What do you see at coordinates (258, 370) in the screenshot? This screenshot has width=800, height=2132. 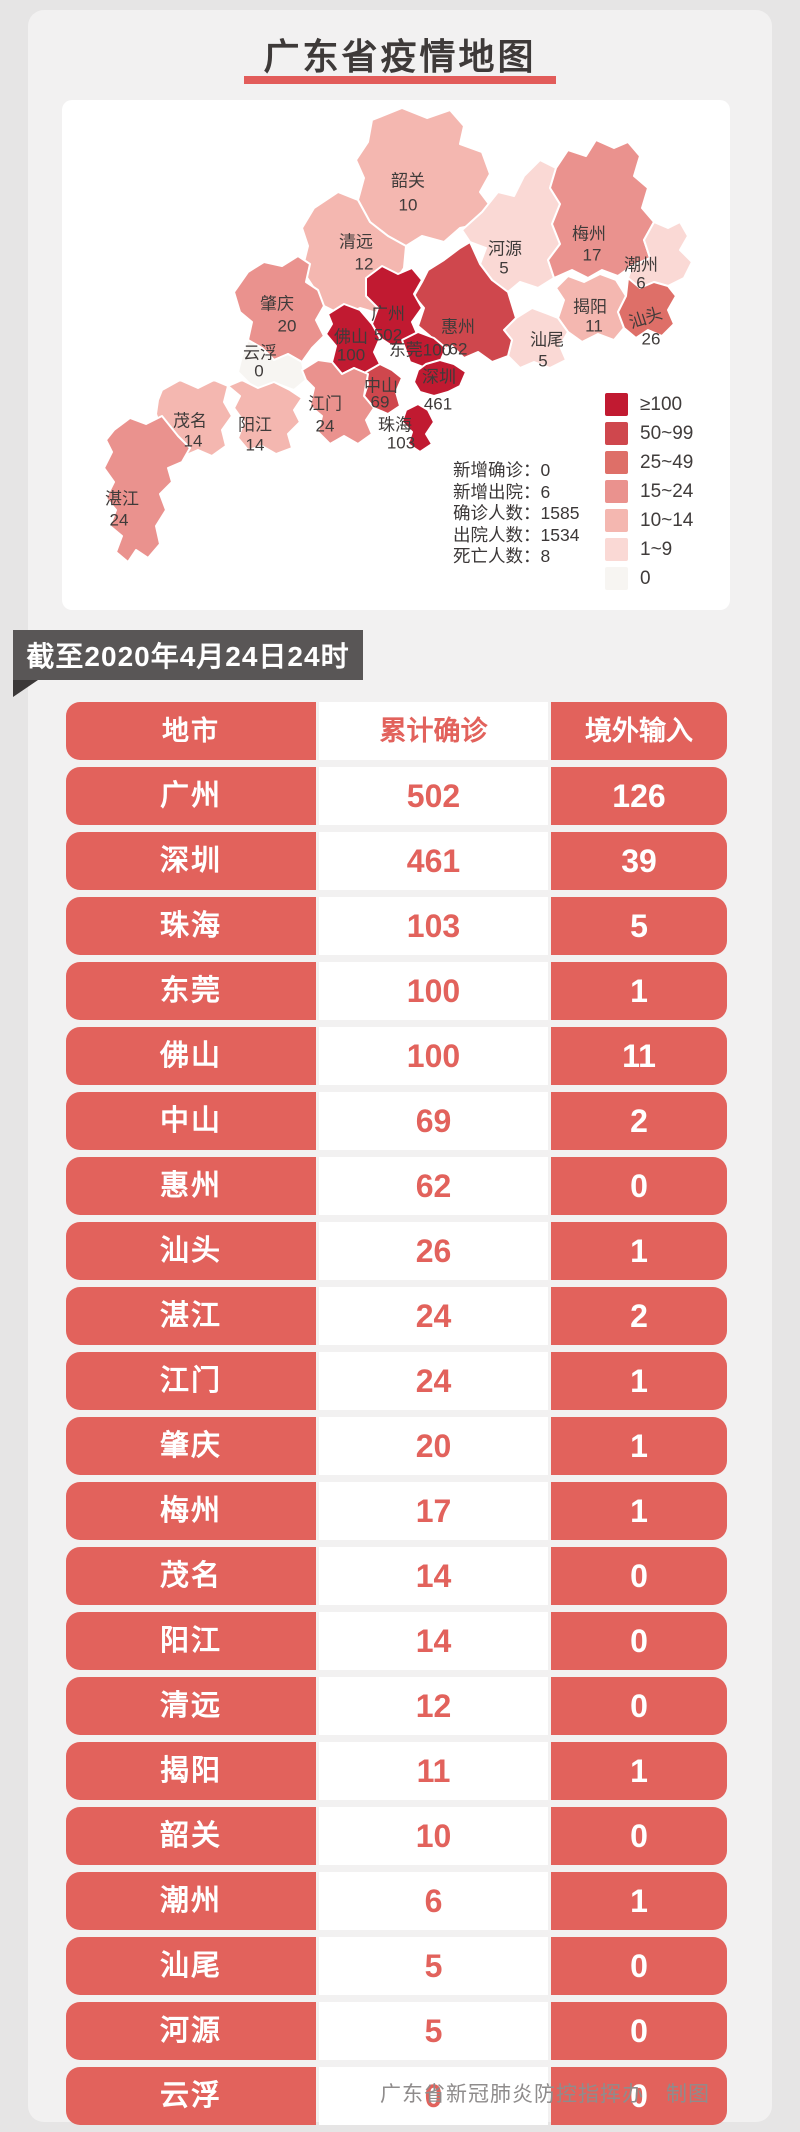 I see `region-label-yunfu: 0` at bounding box center [258, 370].